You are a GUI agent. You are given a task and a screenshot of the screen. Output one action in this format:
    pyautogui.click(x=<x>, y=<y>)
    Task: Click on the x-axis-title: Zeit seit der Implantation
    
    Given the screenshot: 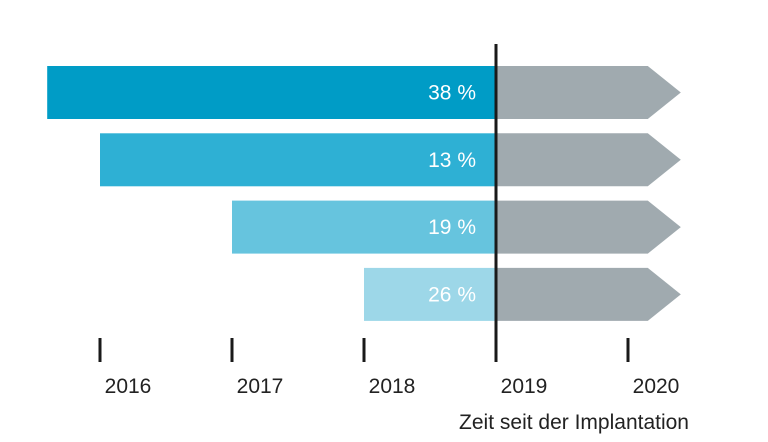 What is the action you would take?
    pyautogui.click(x=574, y=422)
    